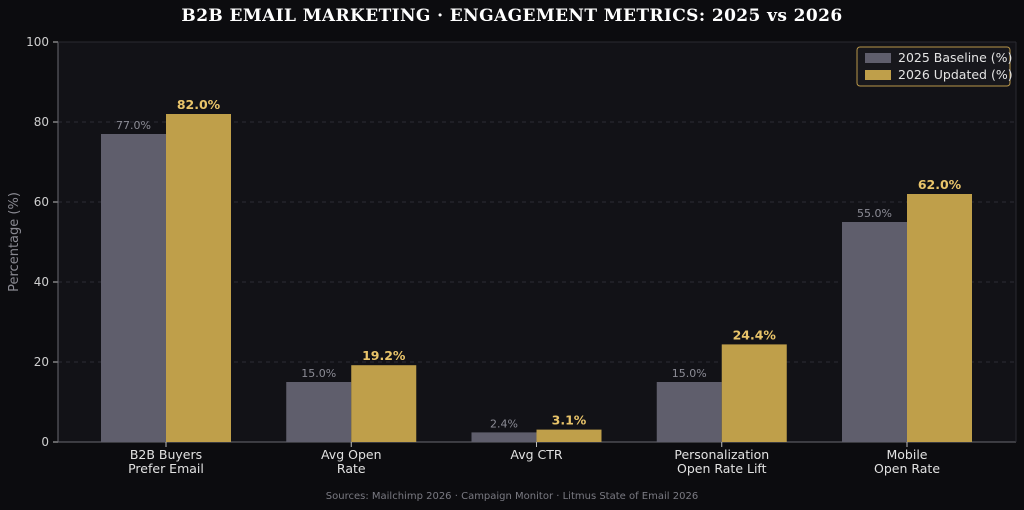 Image resolution: width=1024 pixels, height=510 pixels. Describe the element at coordinates (41, 122) in the screenshot. I see `y-tick-label-80: 80` at that location.